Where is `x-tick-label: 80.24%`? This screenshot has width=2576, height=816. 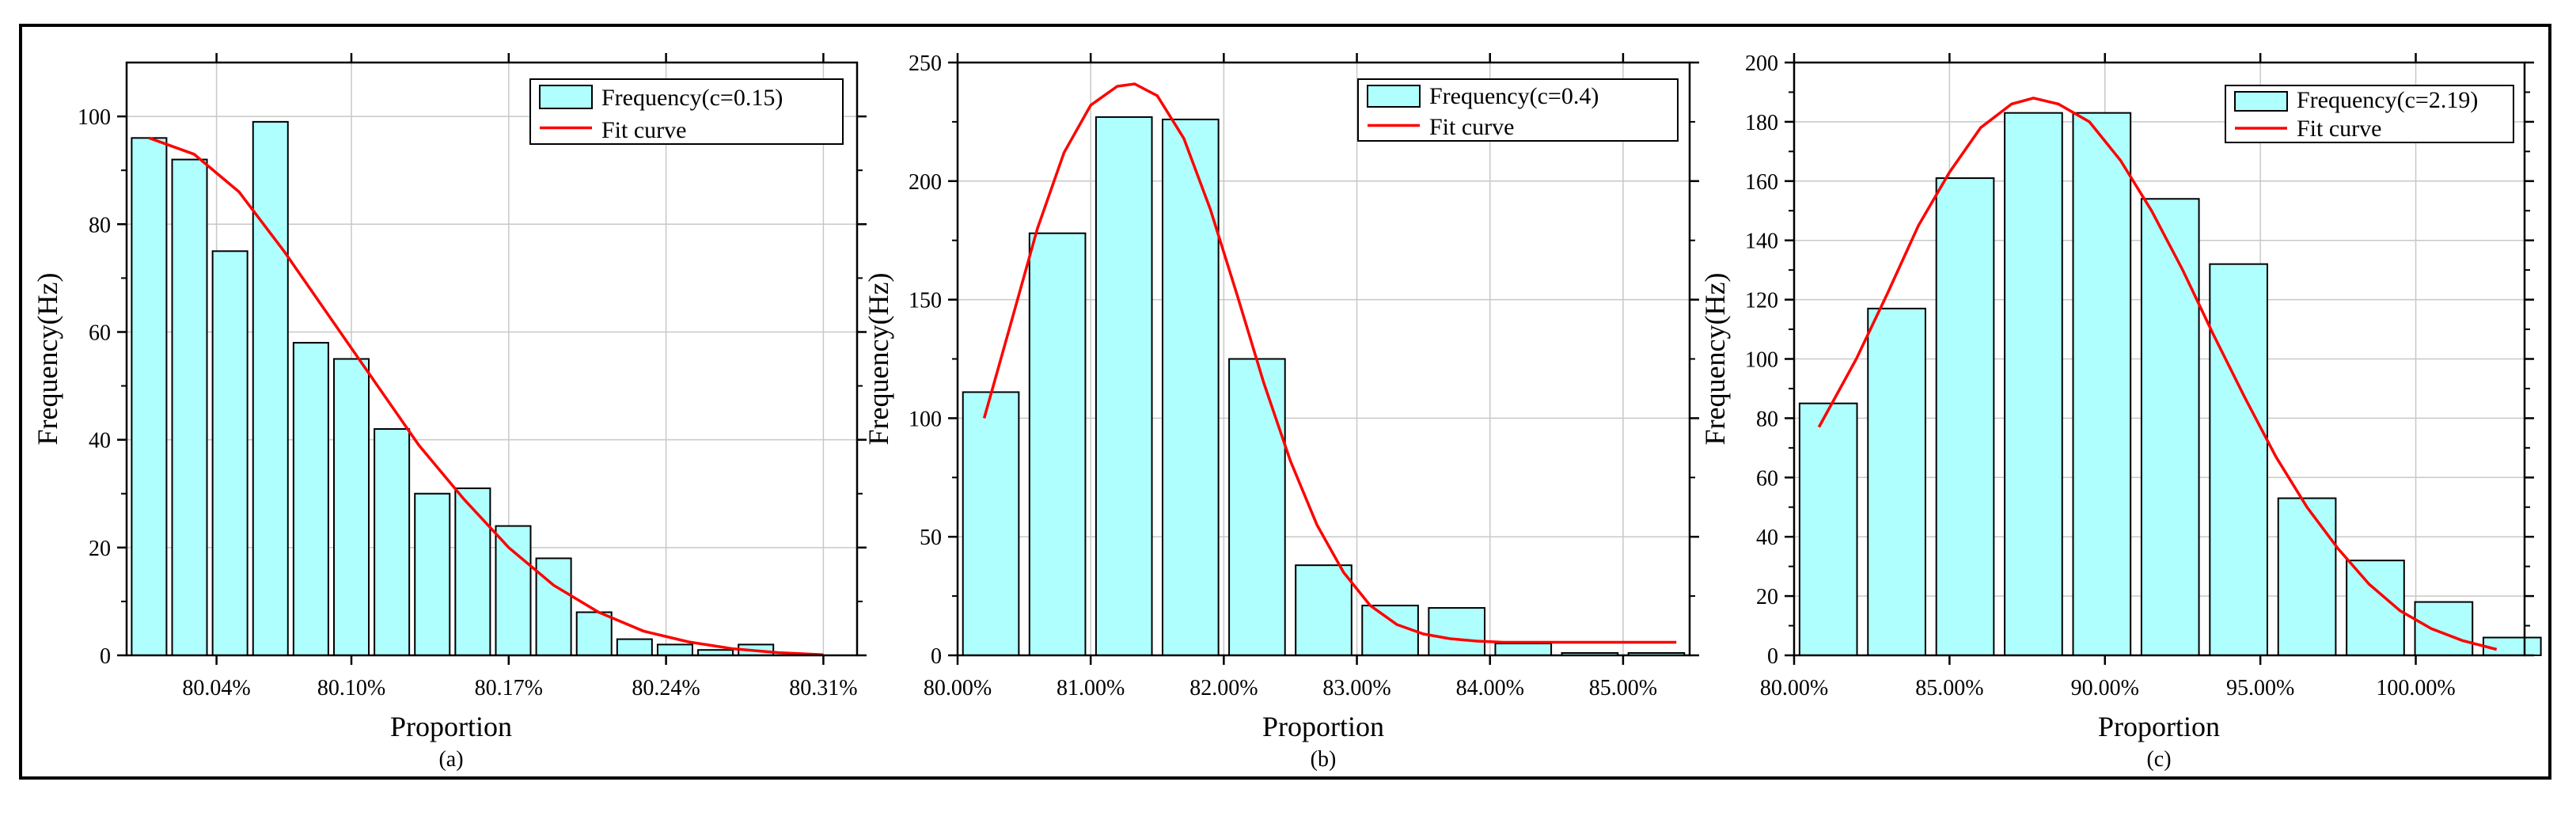 x-tick-label: 80.24% is located at coordinates (666, 688).